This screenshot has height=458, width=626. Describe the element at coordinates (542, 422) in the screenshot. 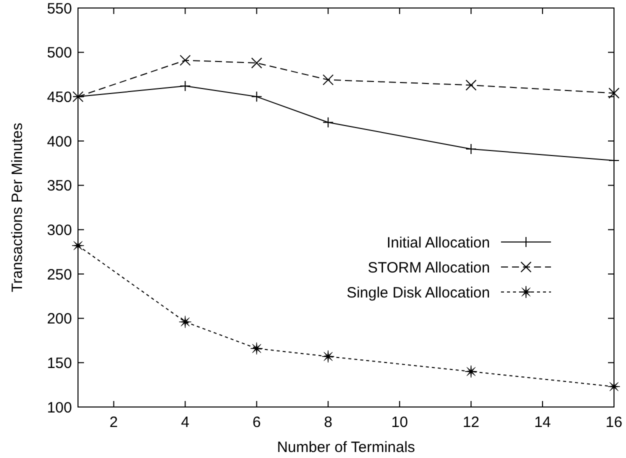

I see `x-tick-label: 14` at that location.